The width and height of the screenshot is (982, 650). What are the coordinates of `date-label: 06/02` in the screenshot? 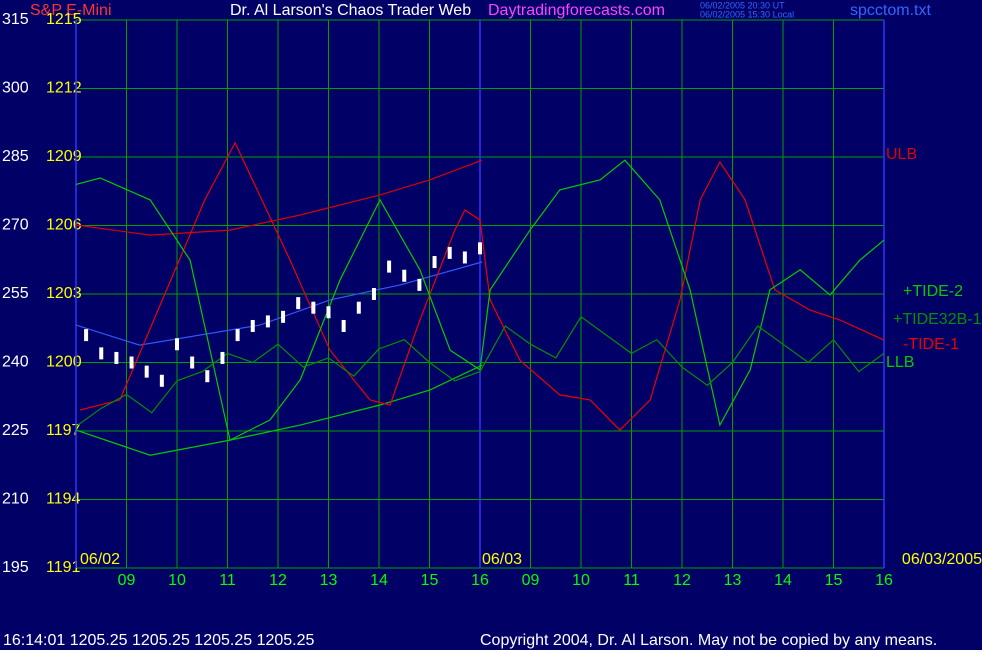 It's located at (100, 559).